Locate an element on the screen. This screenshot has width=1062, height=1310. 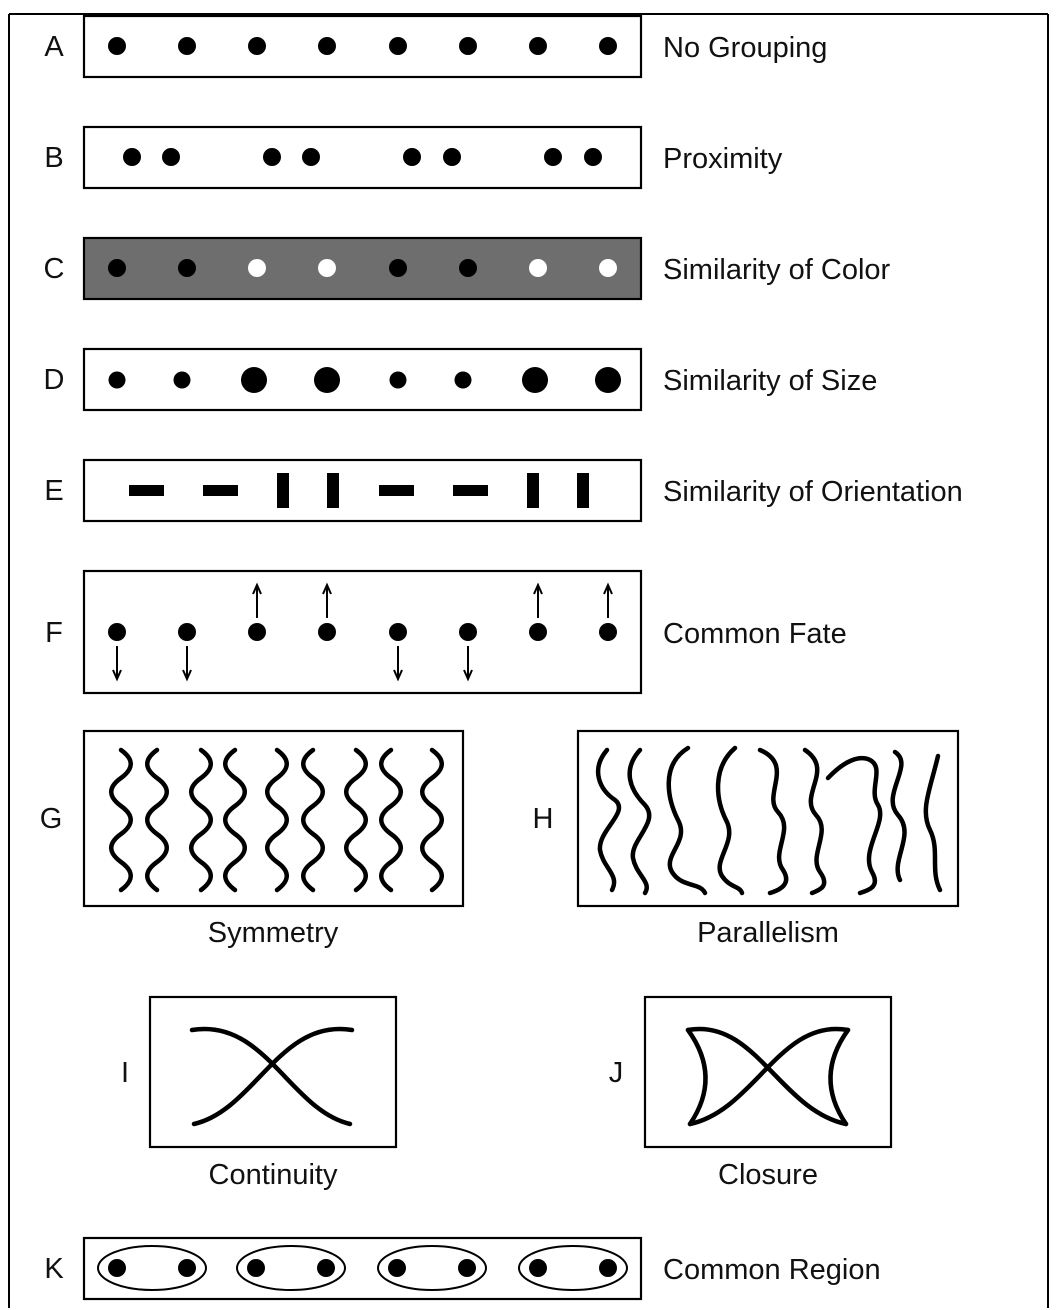
row-f-dots is located at coordinates (362, 632).